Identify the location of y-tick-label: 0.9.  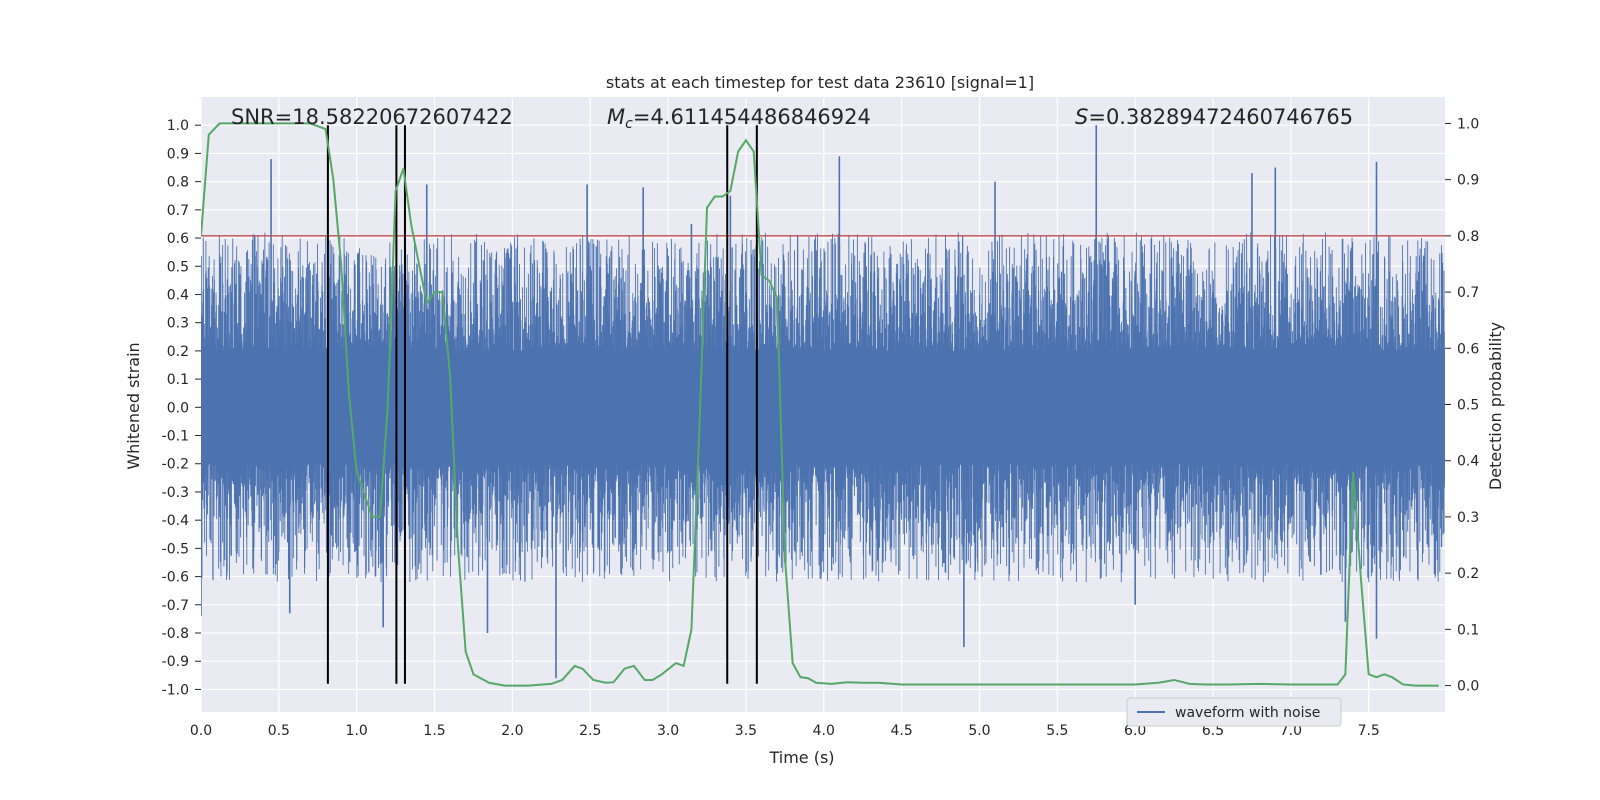
(178, 154).